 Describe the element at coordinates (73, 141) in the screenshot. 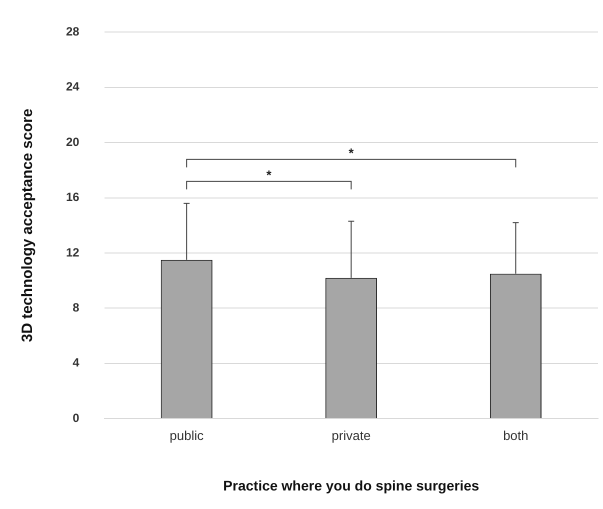

I see `y-tick-label: 20` at that location.